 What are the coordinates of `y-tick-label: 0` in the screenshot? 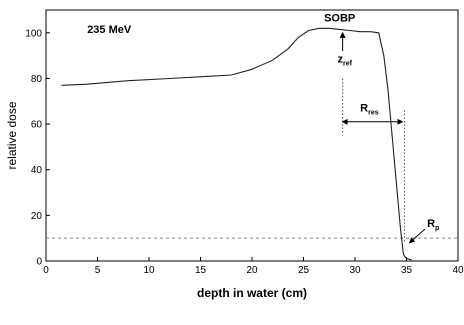 It's located at (39, 262).